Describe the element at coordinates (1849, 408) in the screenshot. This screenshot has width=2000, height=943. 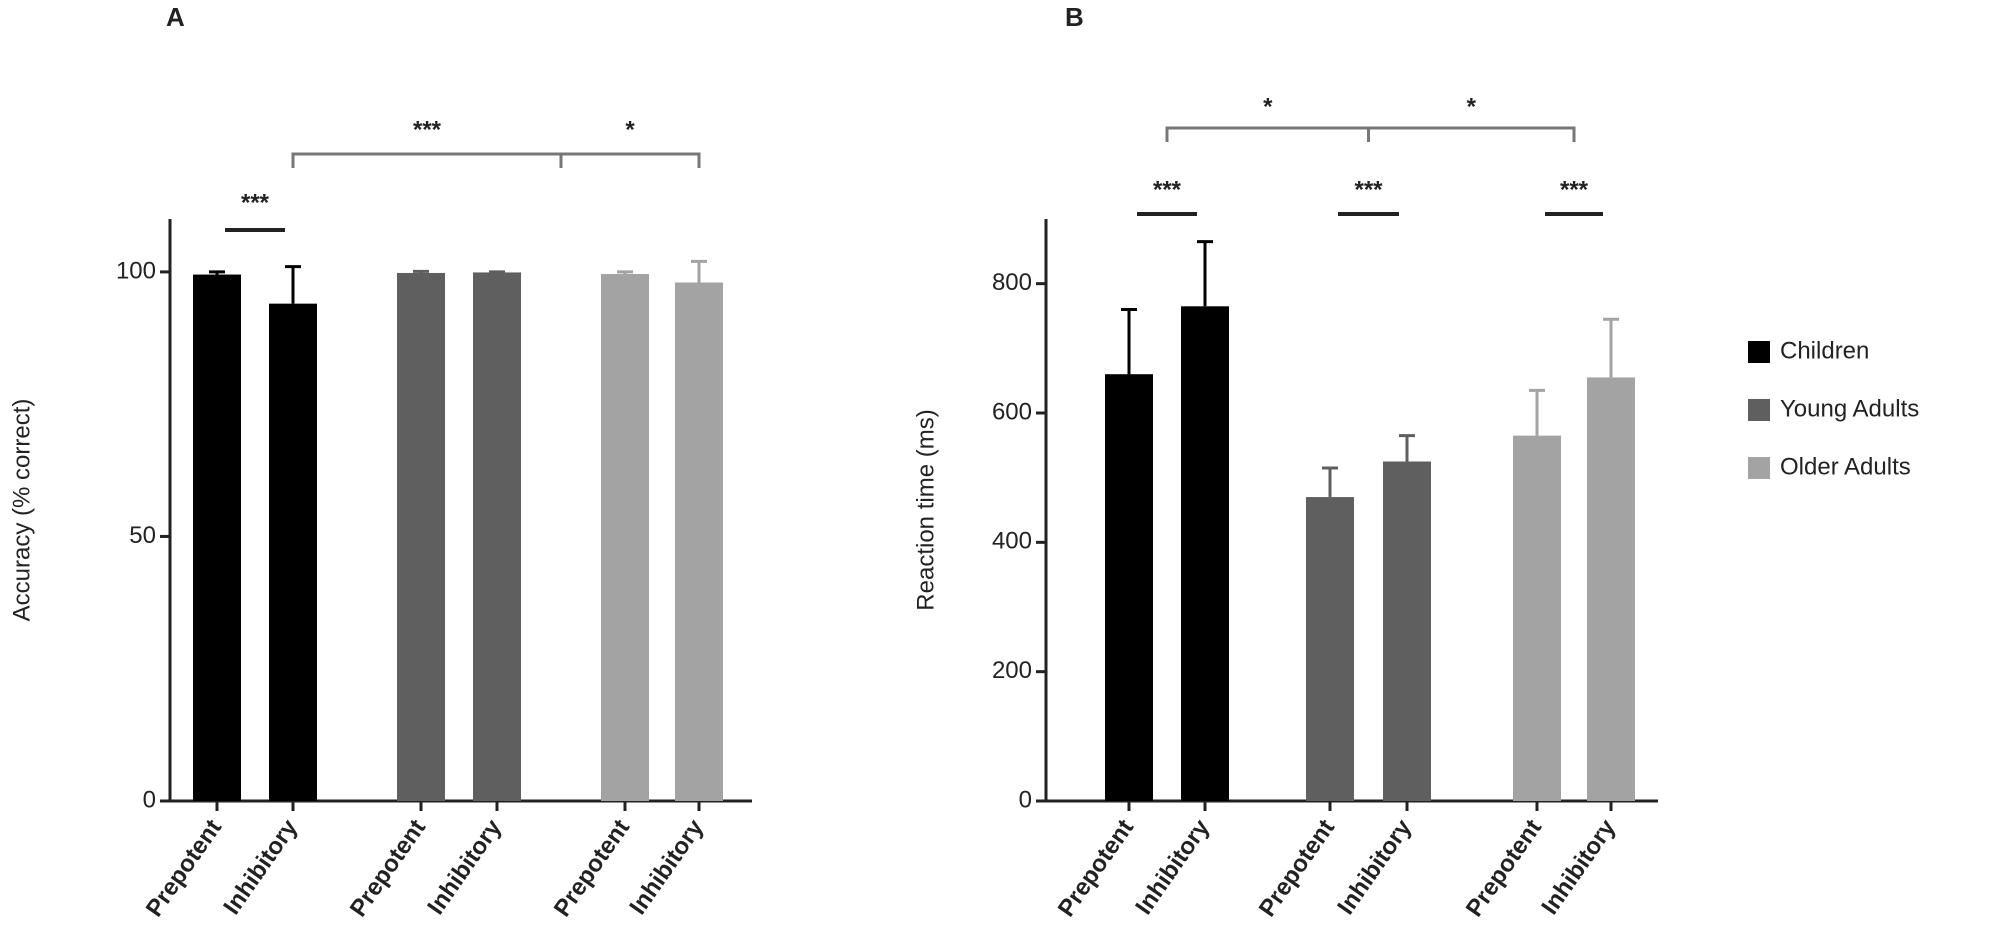
I see `legend-label: Young Adults` at that location.